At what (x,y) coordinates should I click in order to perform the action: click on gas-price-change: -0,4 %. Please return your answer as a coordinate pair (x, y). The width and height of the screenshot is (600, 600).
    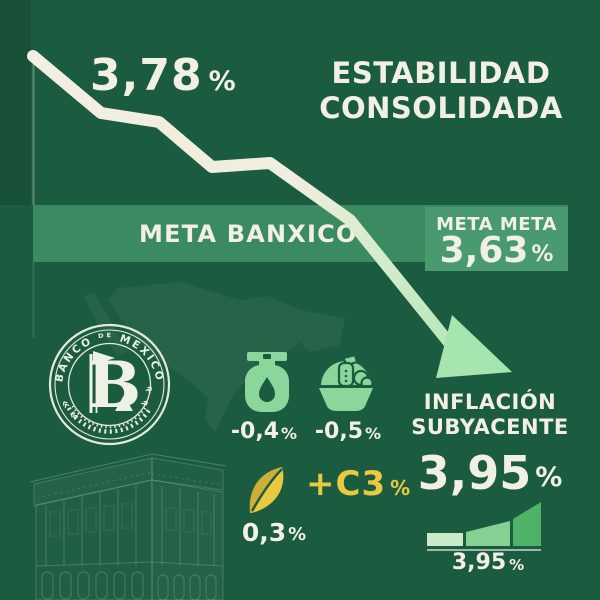
    Looking at the image, I should click on (264, 432).